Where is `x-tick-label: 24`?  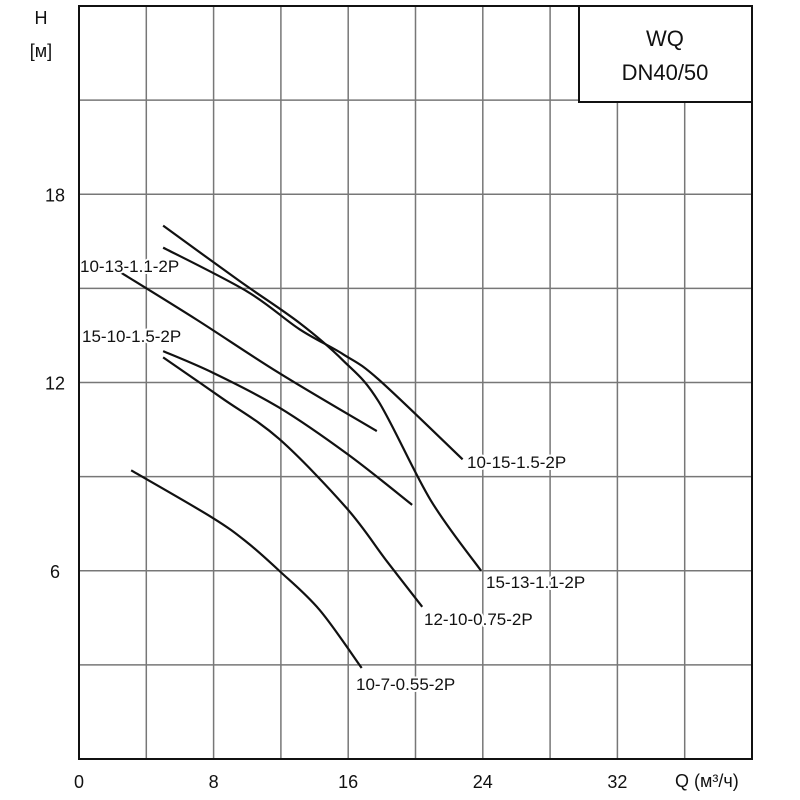 x-tick-label: 24 is located at coordinates (483, 782).